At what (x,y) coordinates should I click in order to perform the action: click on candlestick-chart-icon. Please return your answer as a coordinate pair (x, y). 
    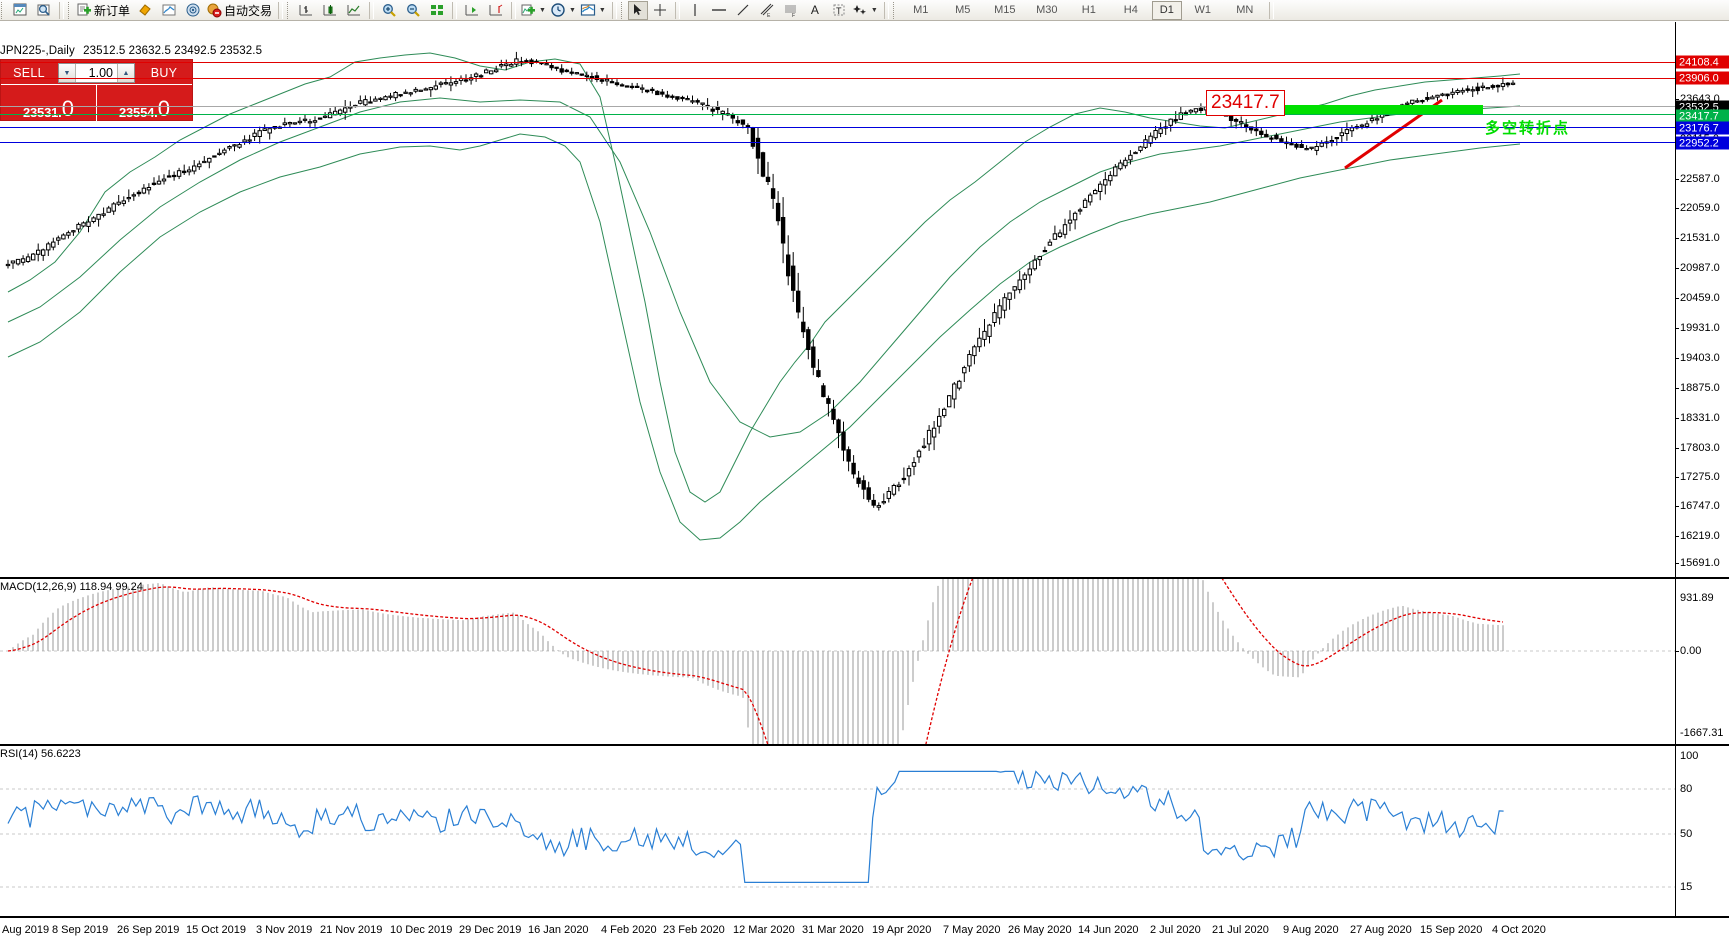
    Looking at the image, I should click on (330, 10).